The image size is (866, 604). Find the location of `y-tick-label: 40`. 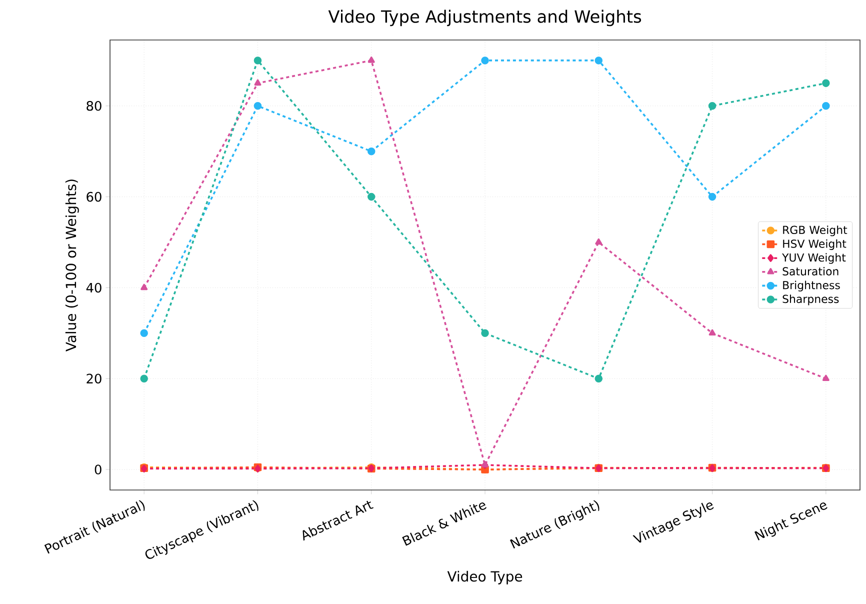

y-tick-label: 40 is located at coordinates (94, 287).